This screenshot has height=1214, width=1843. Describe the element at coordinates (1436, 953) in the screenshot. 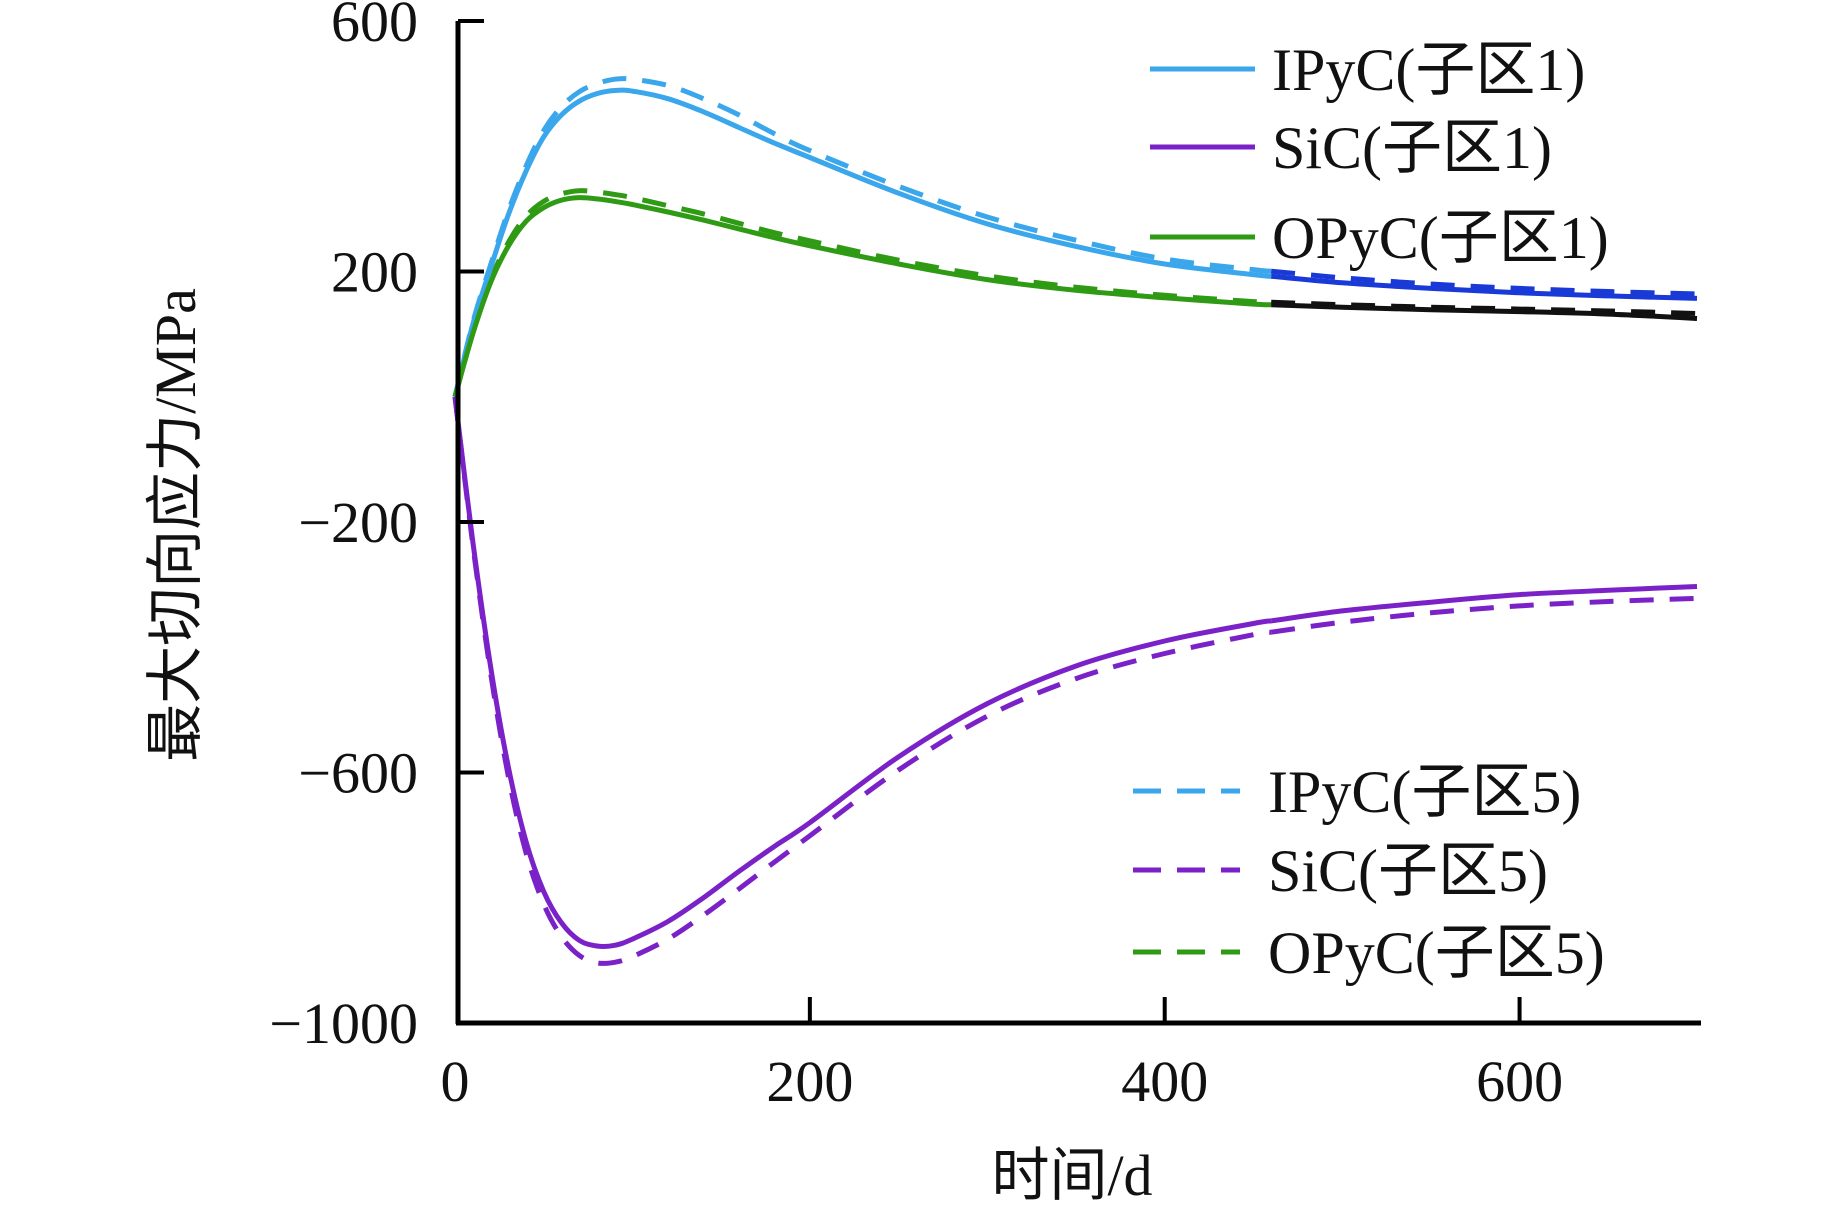

I see `legend-label-opyc-5: OPyC(子区5)` at that location.